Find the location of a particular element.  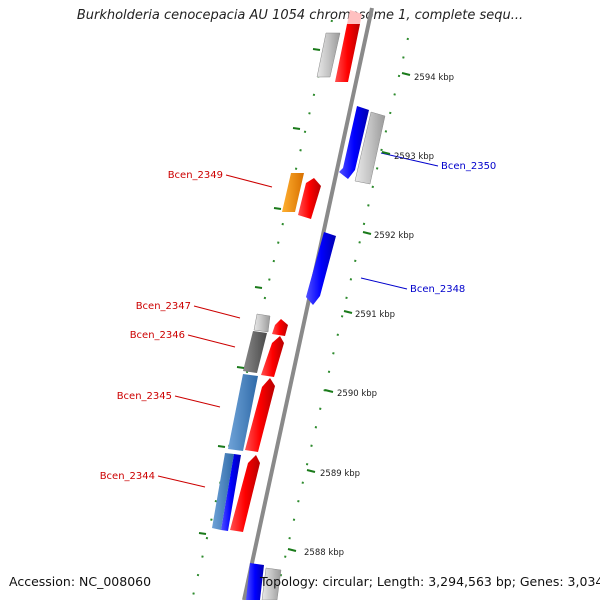

gene-bcen-2350-gray is located at coordinates (370, 148).